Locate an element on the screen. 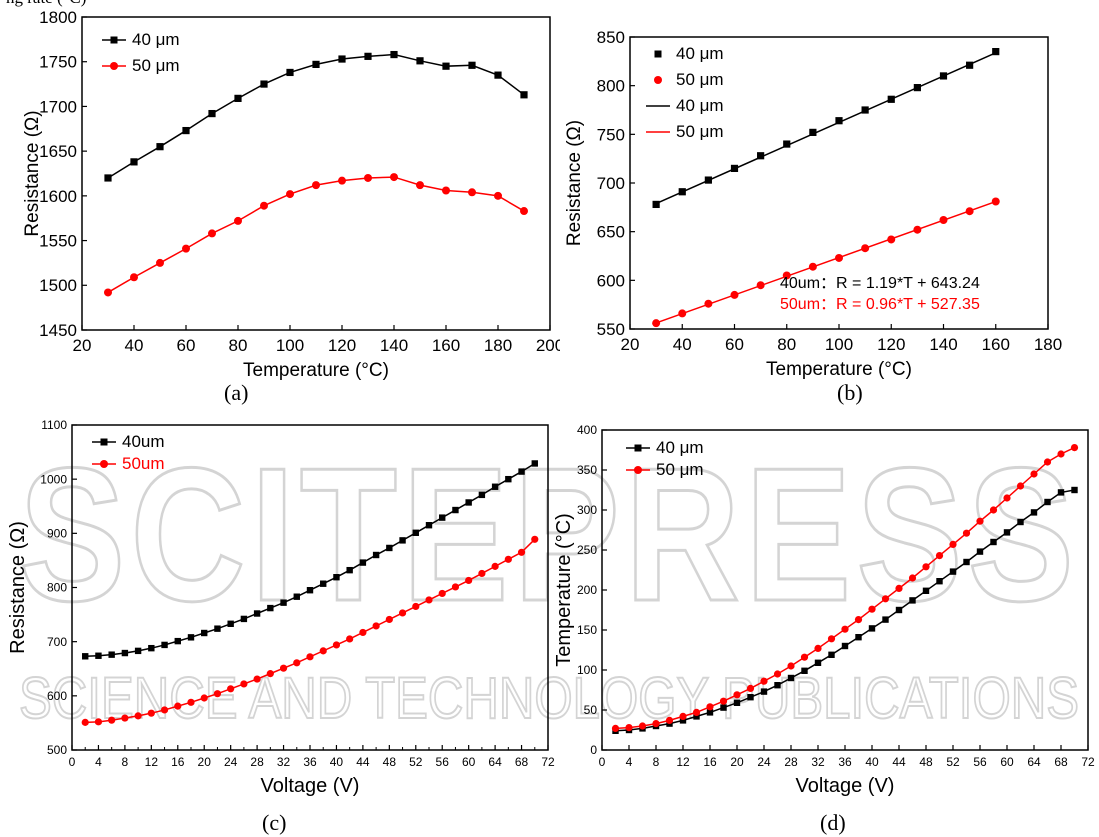 The image size is (1099, 837). chart-d-x-tick-label: 28 is located at coordinates (791, 762).